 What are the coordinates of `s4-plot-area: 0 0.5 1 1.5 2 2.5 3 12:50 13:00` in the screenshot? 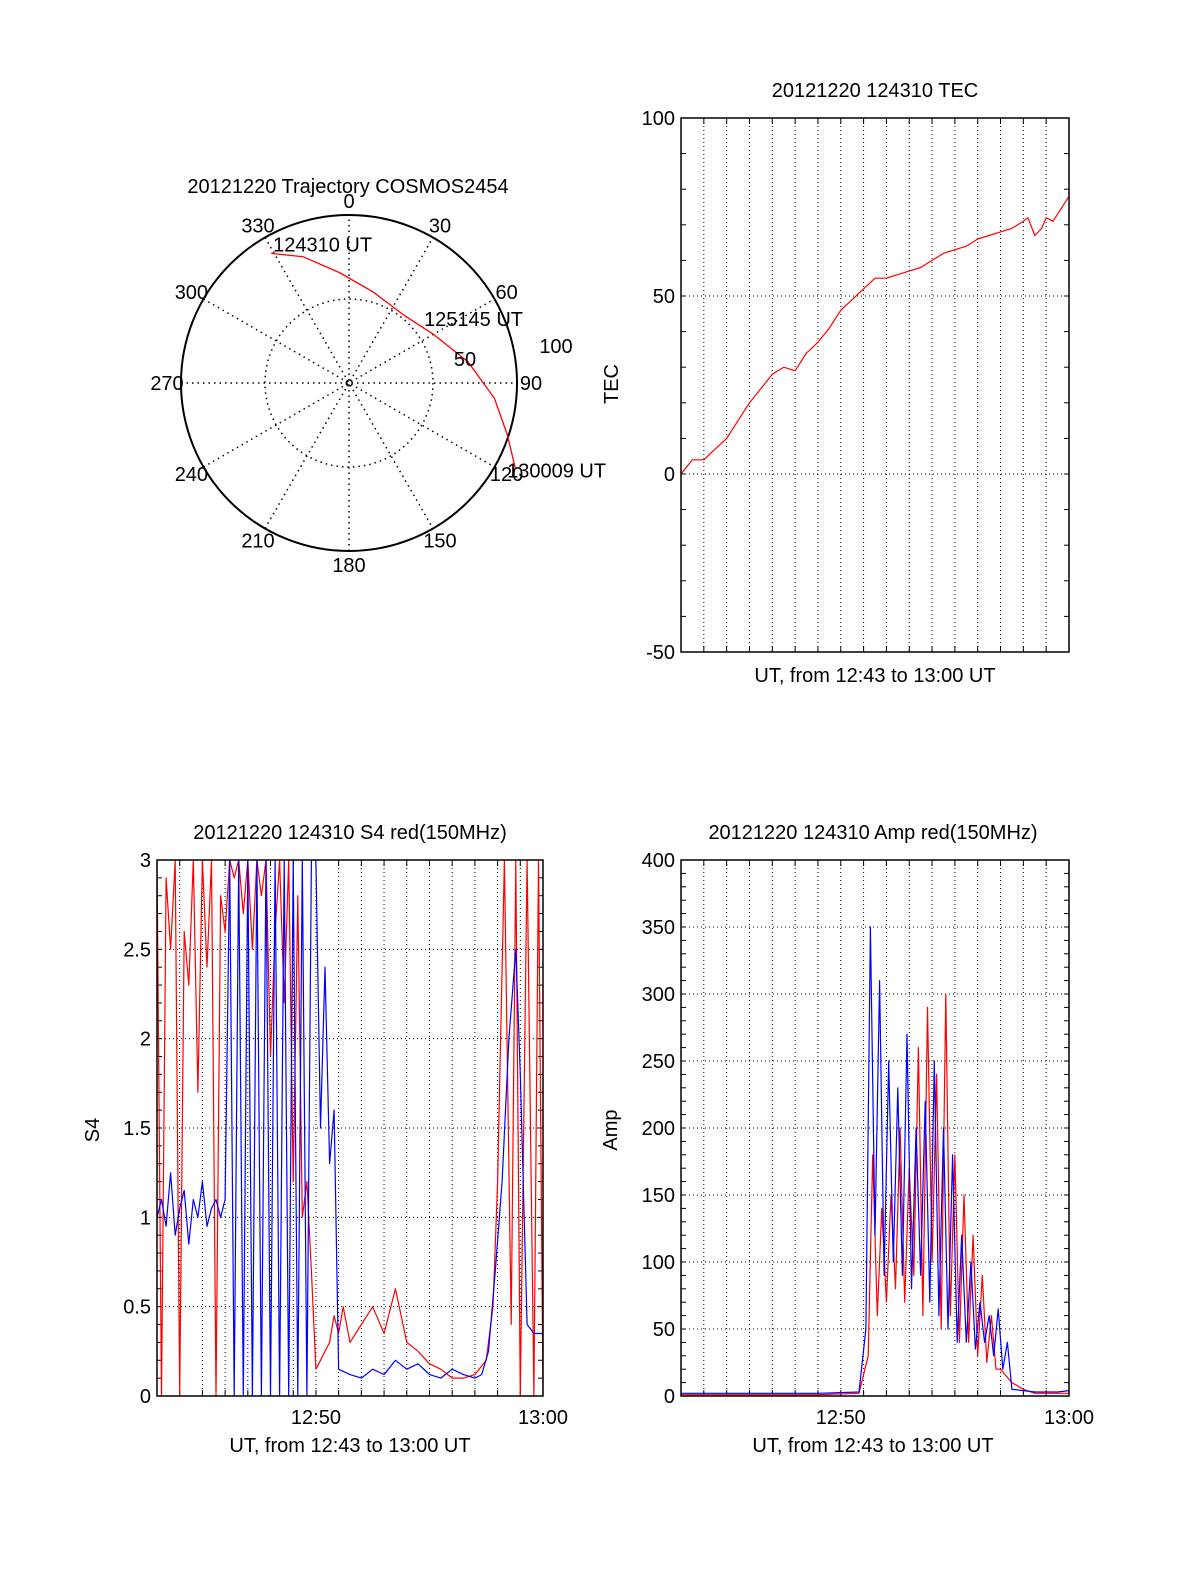 It's located at (345, 1139).